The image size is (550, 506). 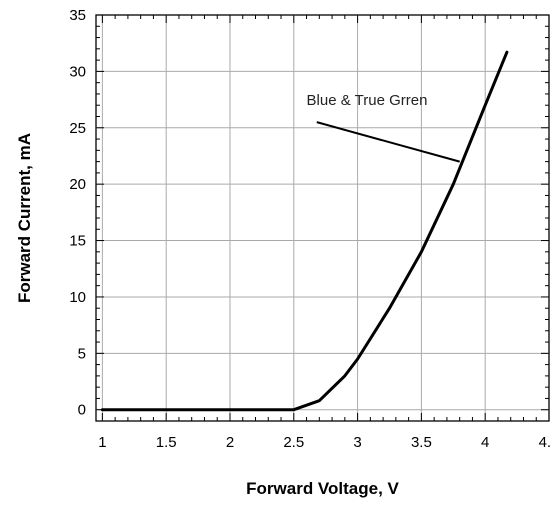 What do you see at coordinates (77, 15) in the screenshot?
I see `y-tick-label: 35` at bounding box center [77, 15].